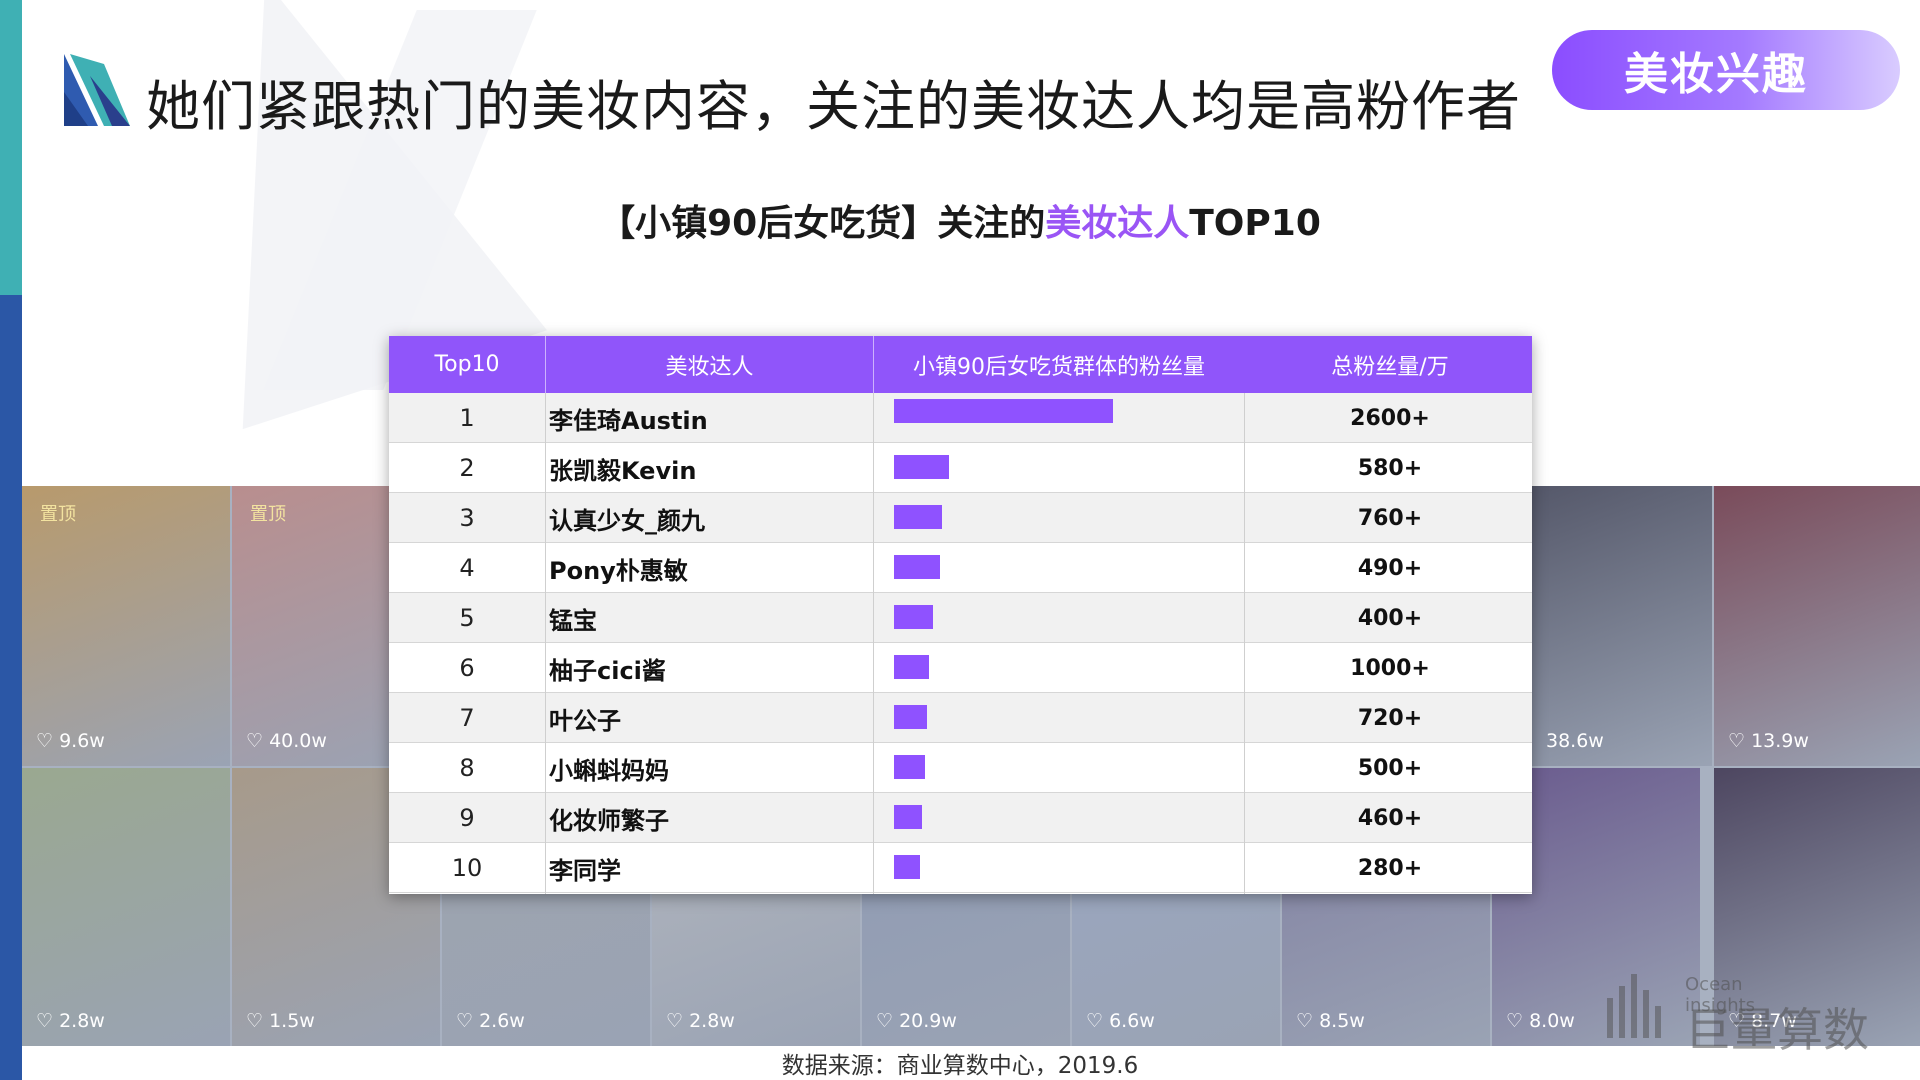 This screenshot has width=1920, height=1080. What do you see at coordinates (126, 626) in the screenshot?
I see `video-thumbnail: 置顶 ♡ 9.6w` at bounding box center [126, 626].